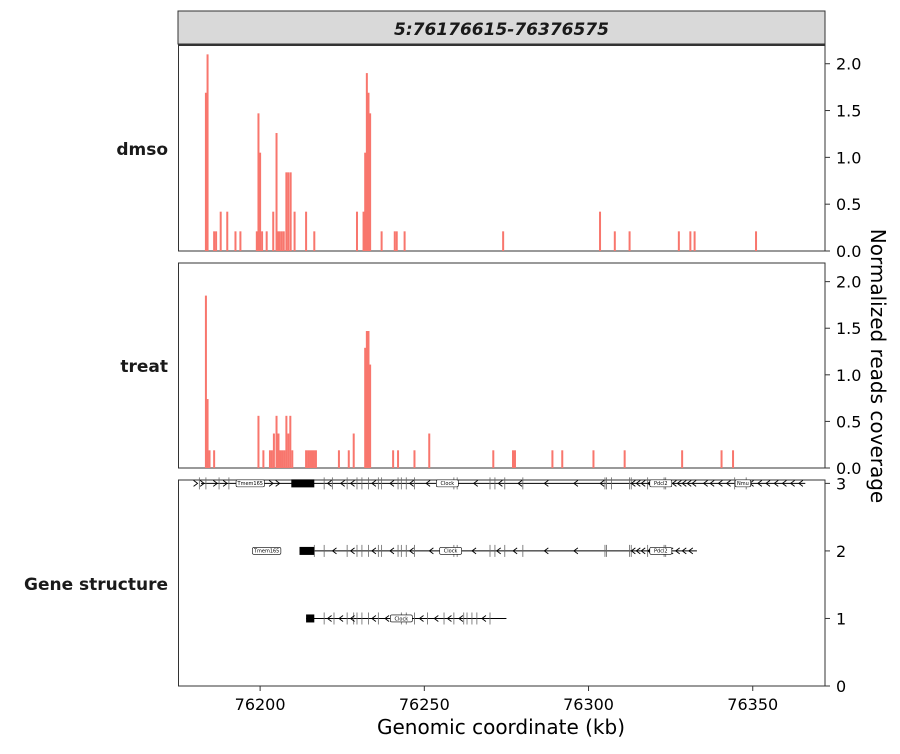 This screenshot has height=754, width=900. What do you see at coordinates (142, 150) in the screenshot?
I see `row-label-dmso: dmso` at bounding box center [142, 150].